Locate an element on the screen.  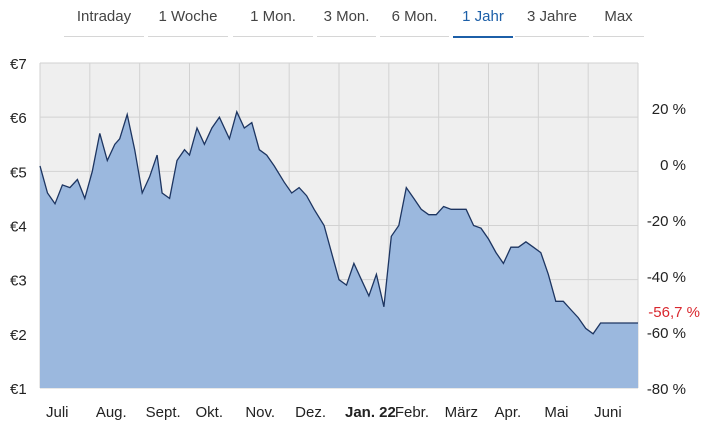
tab-3-mon: 3 Mon. is located at coordinates (346, 18).